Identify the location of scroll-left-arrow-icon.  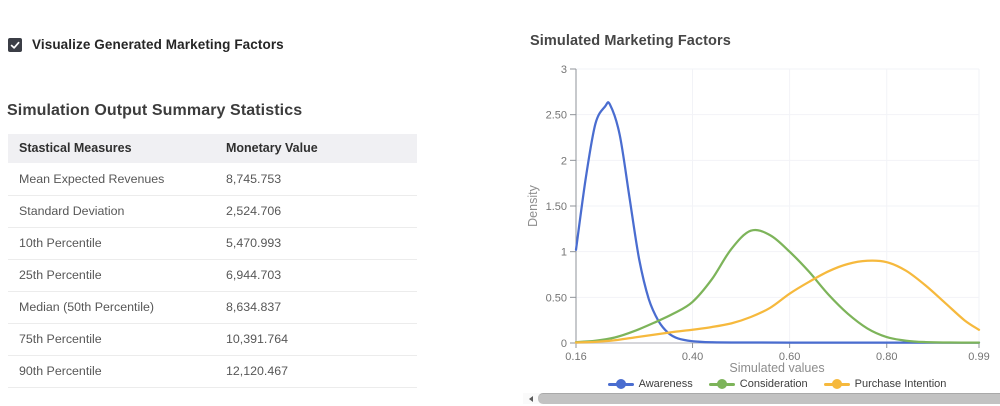
(530, 398).